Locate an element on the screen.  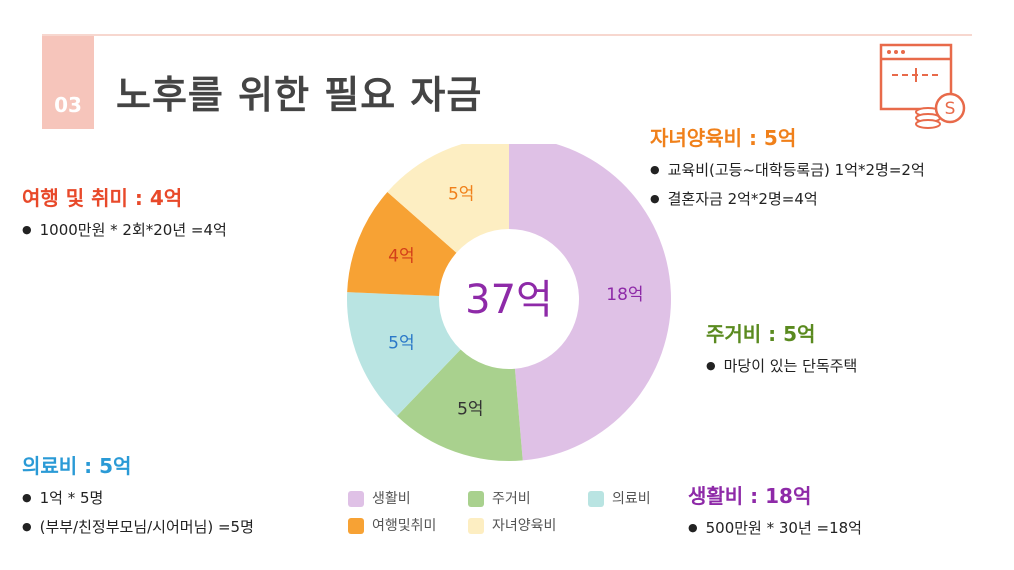
education-item: 교육비(고등~대학등록금) 1억*2명=2억 is located at coordinates (787, 169).